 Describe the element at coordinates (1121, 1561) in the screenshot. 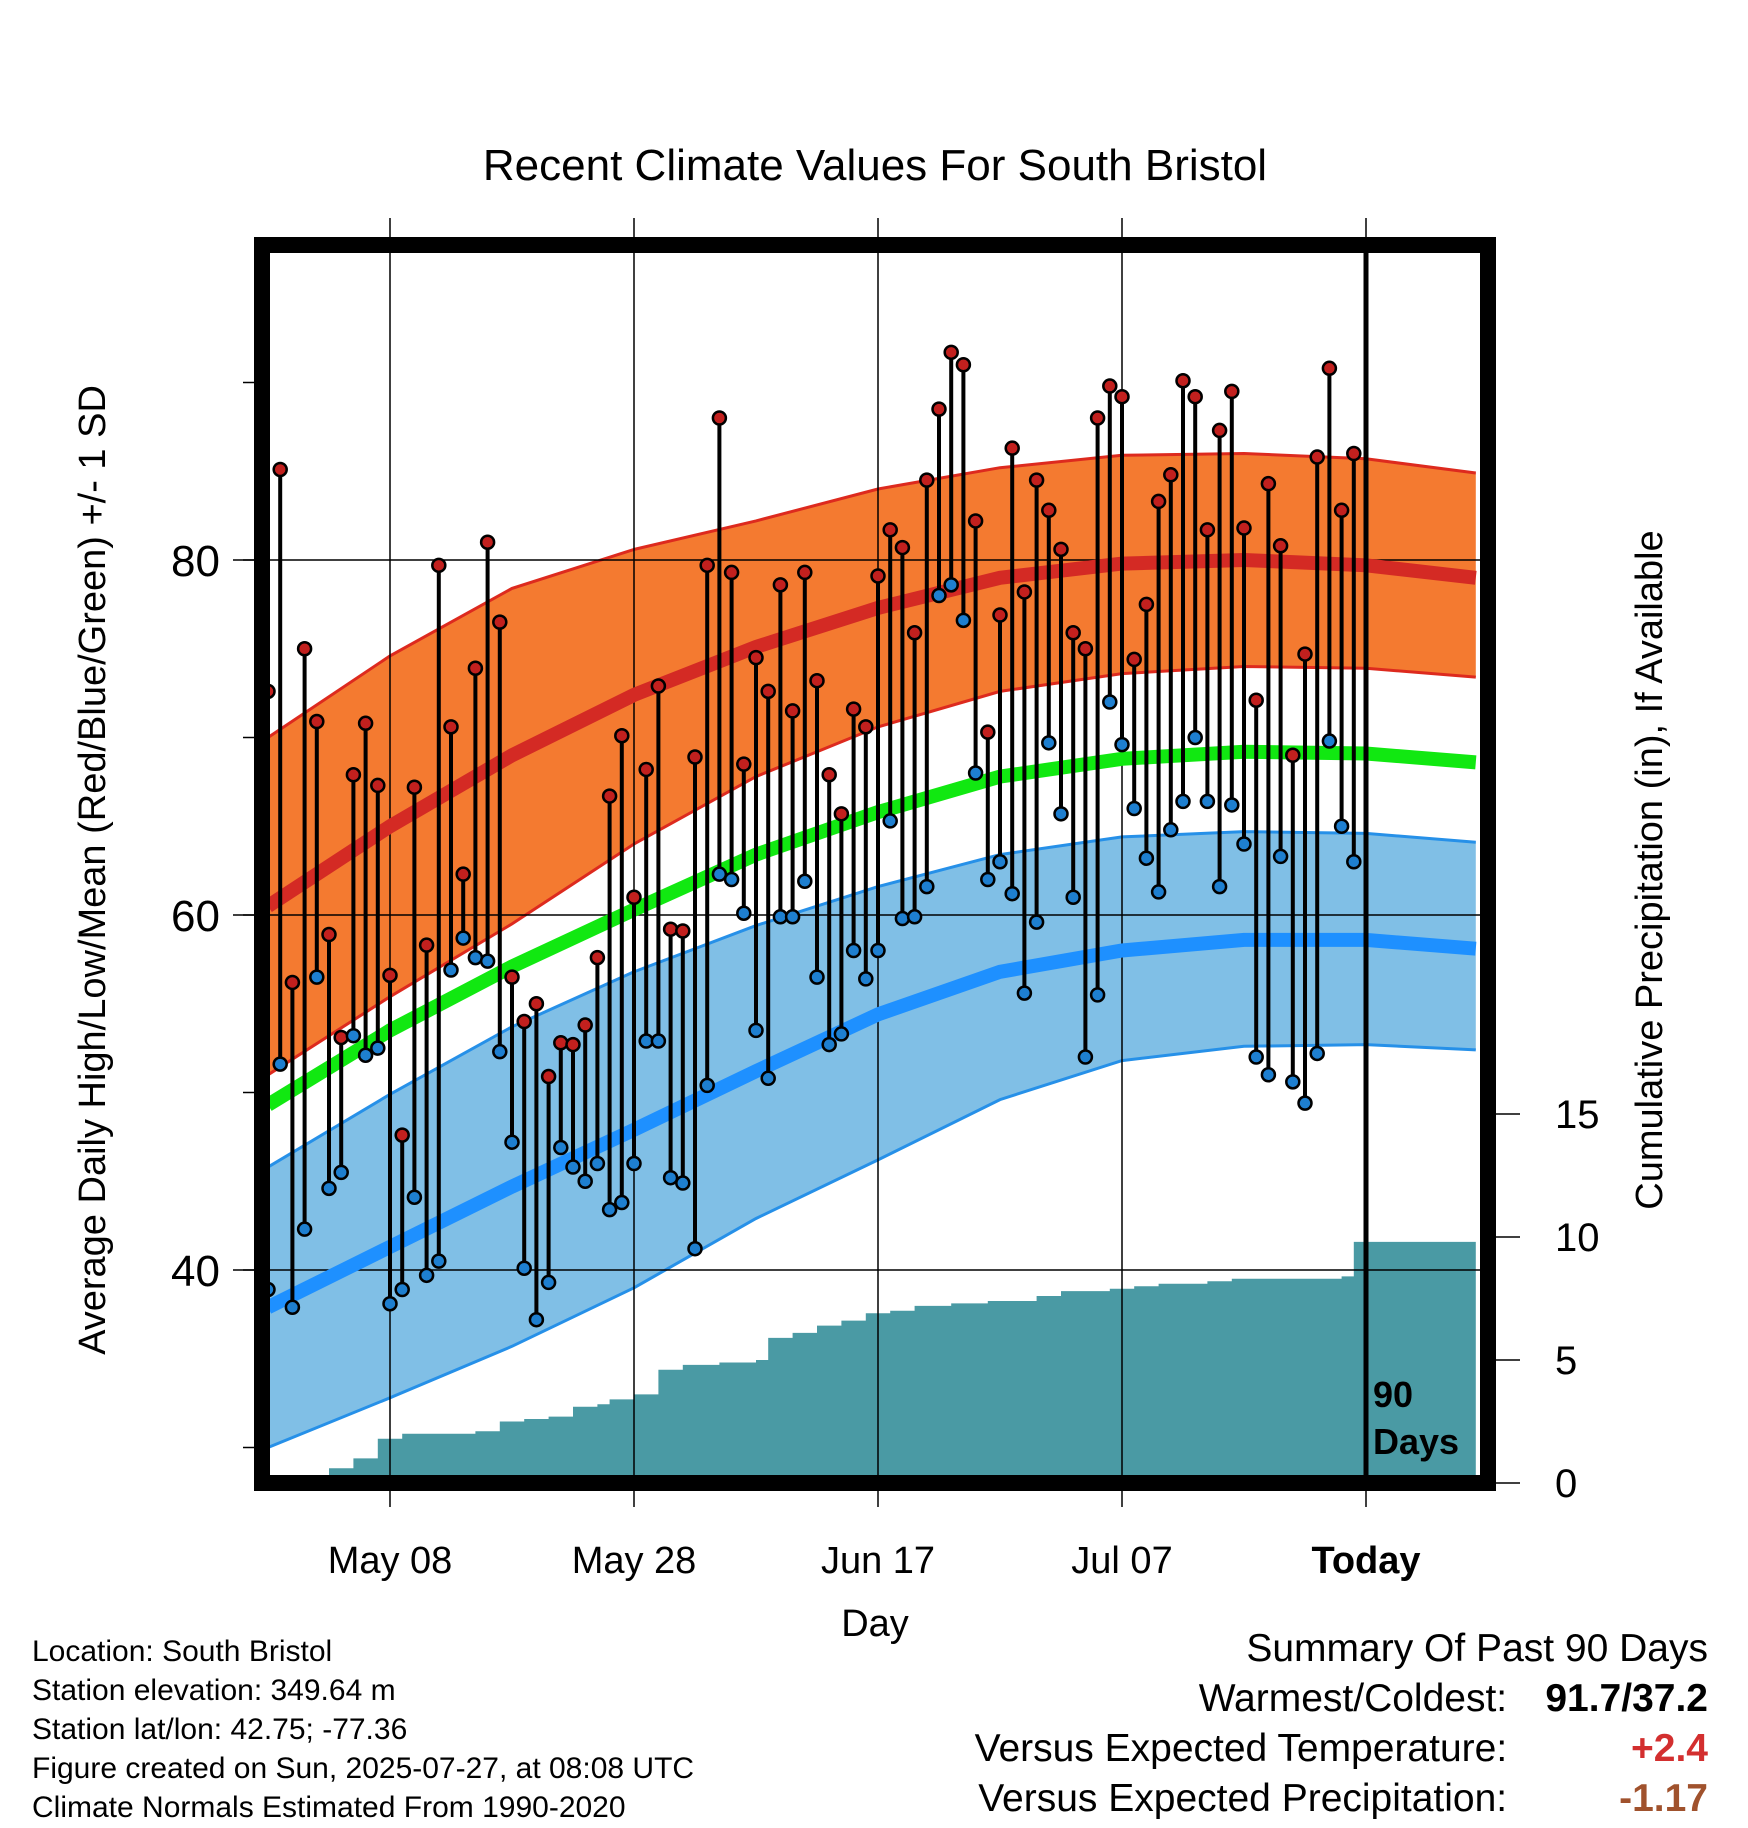

I see `x-tick-label: Jul 07` at that location.